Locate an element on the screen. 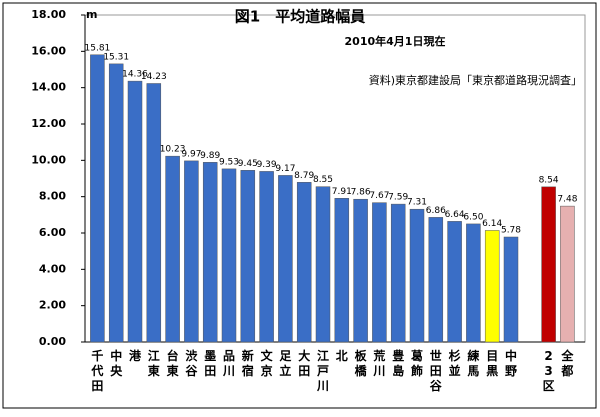 The width and height of the screenshot is (600, 417). value-label: 6.14 is located at coordinates (492, 224).